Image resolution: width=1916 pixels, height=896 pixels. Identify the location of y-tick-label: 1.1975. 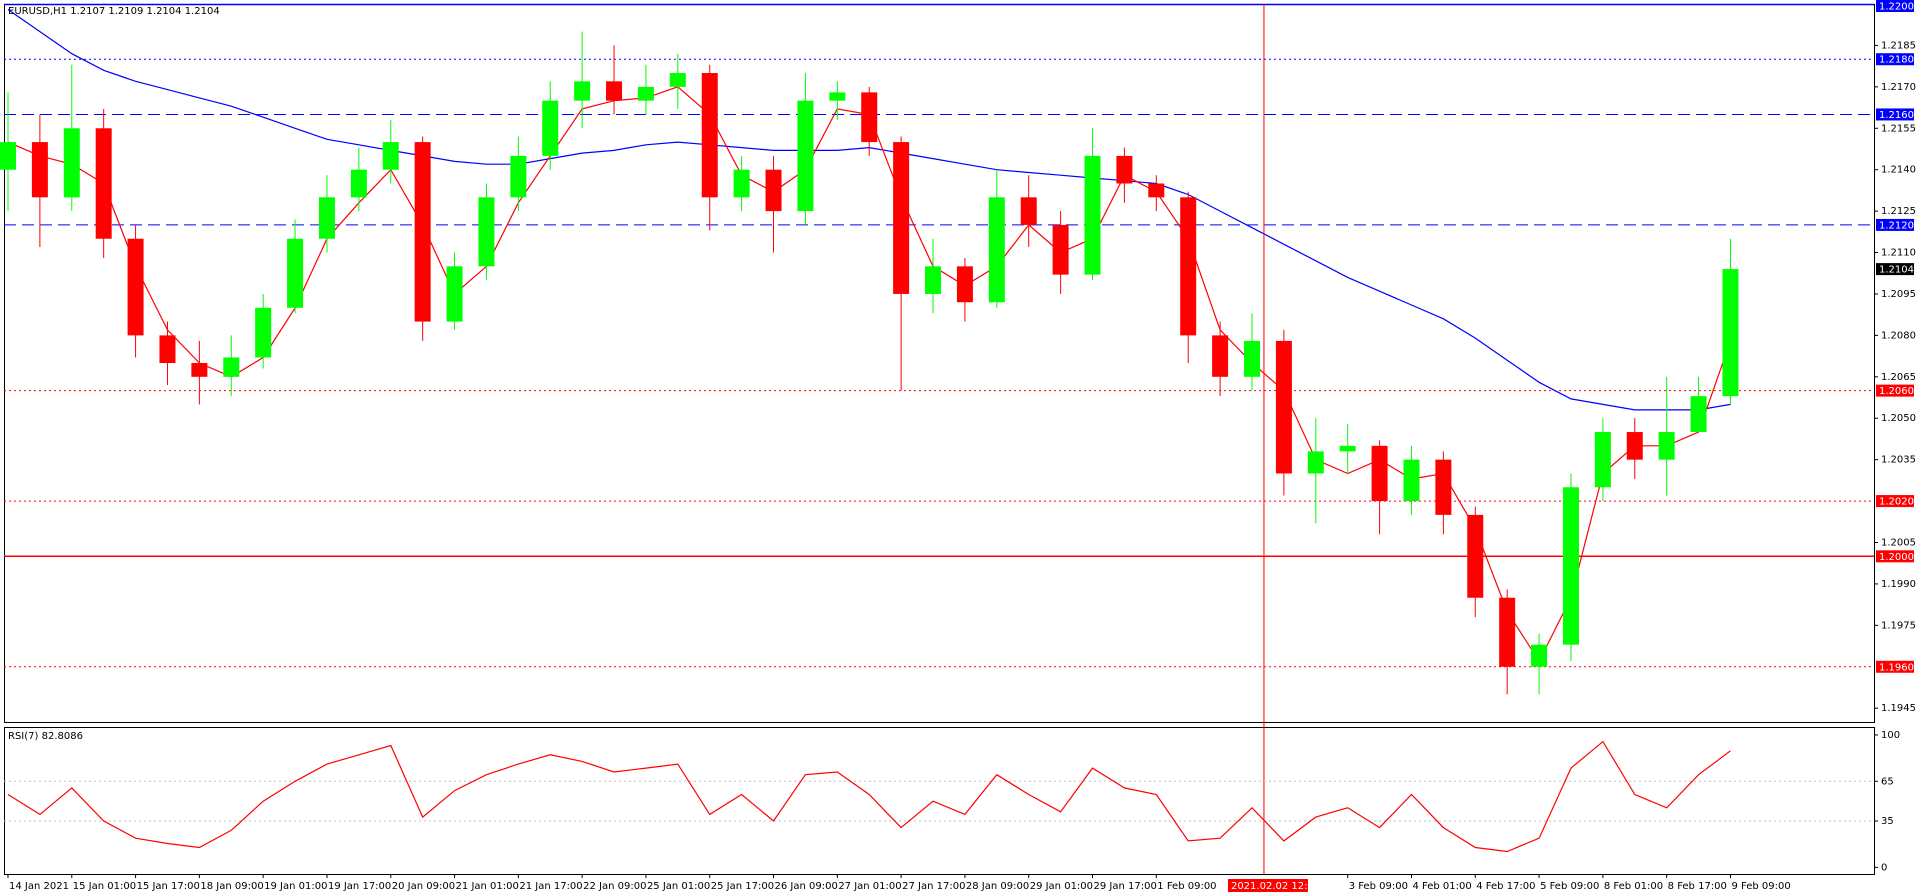
(1898, 625).